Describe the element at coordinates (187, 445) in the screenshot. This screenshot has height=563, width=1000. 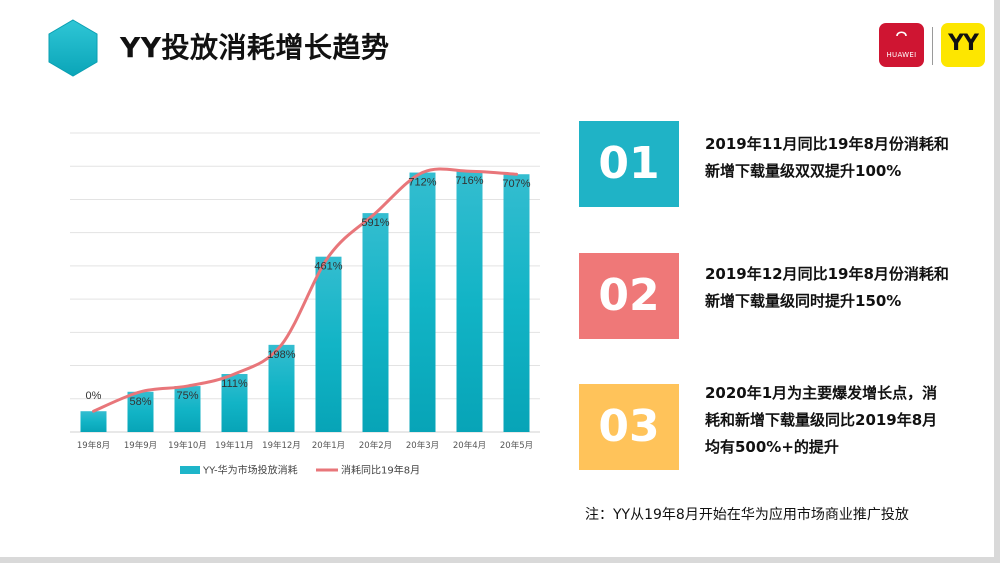
I see `x-tick-label: 19年10月` at that location.